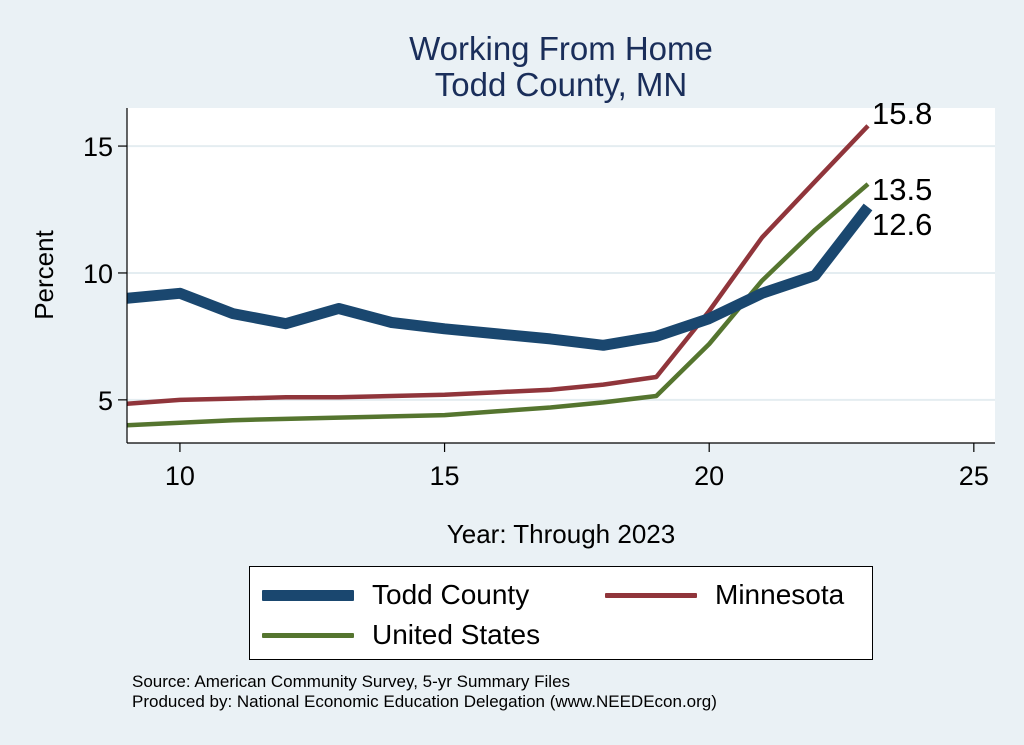 The width and height of the screenshot is (1024, 745). What do you see at coordinates (456, 634) in the screenshot?
I see `legend-label-united-states: United States` at bounding box center [456, 634].